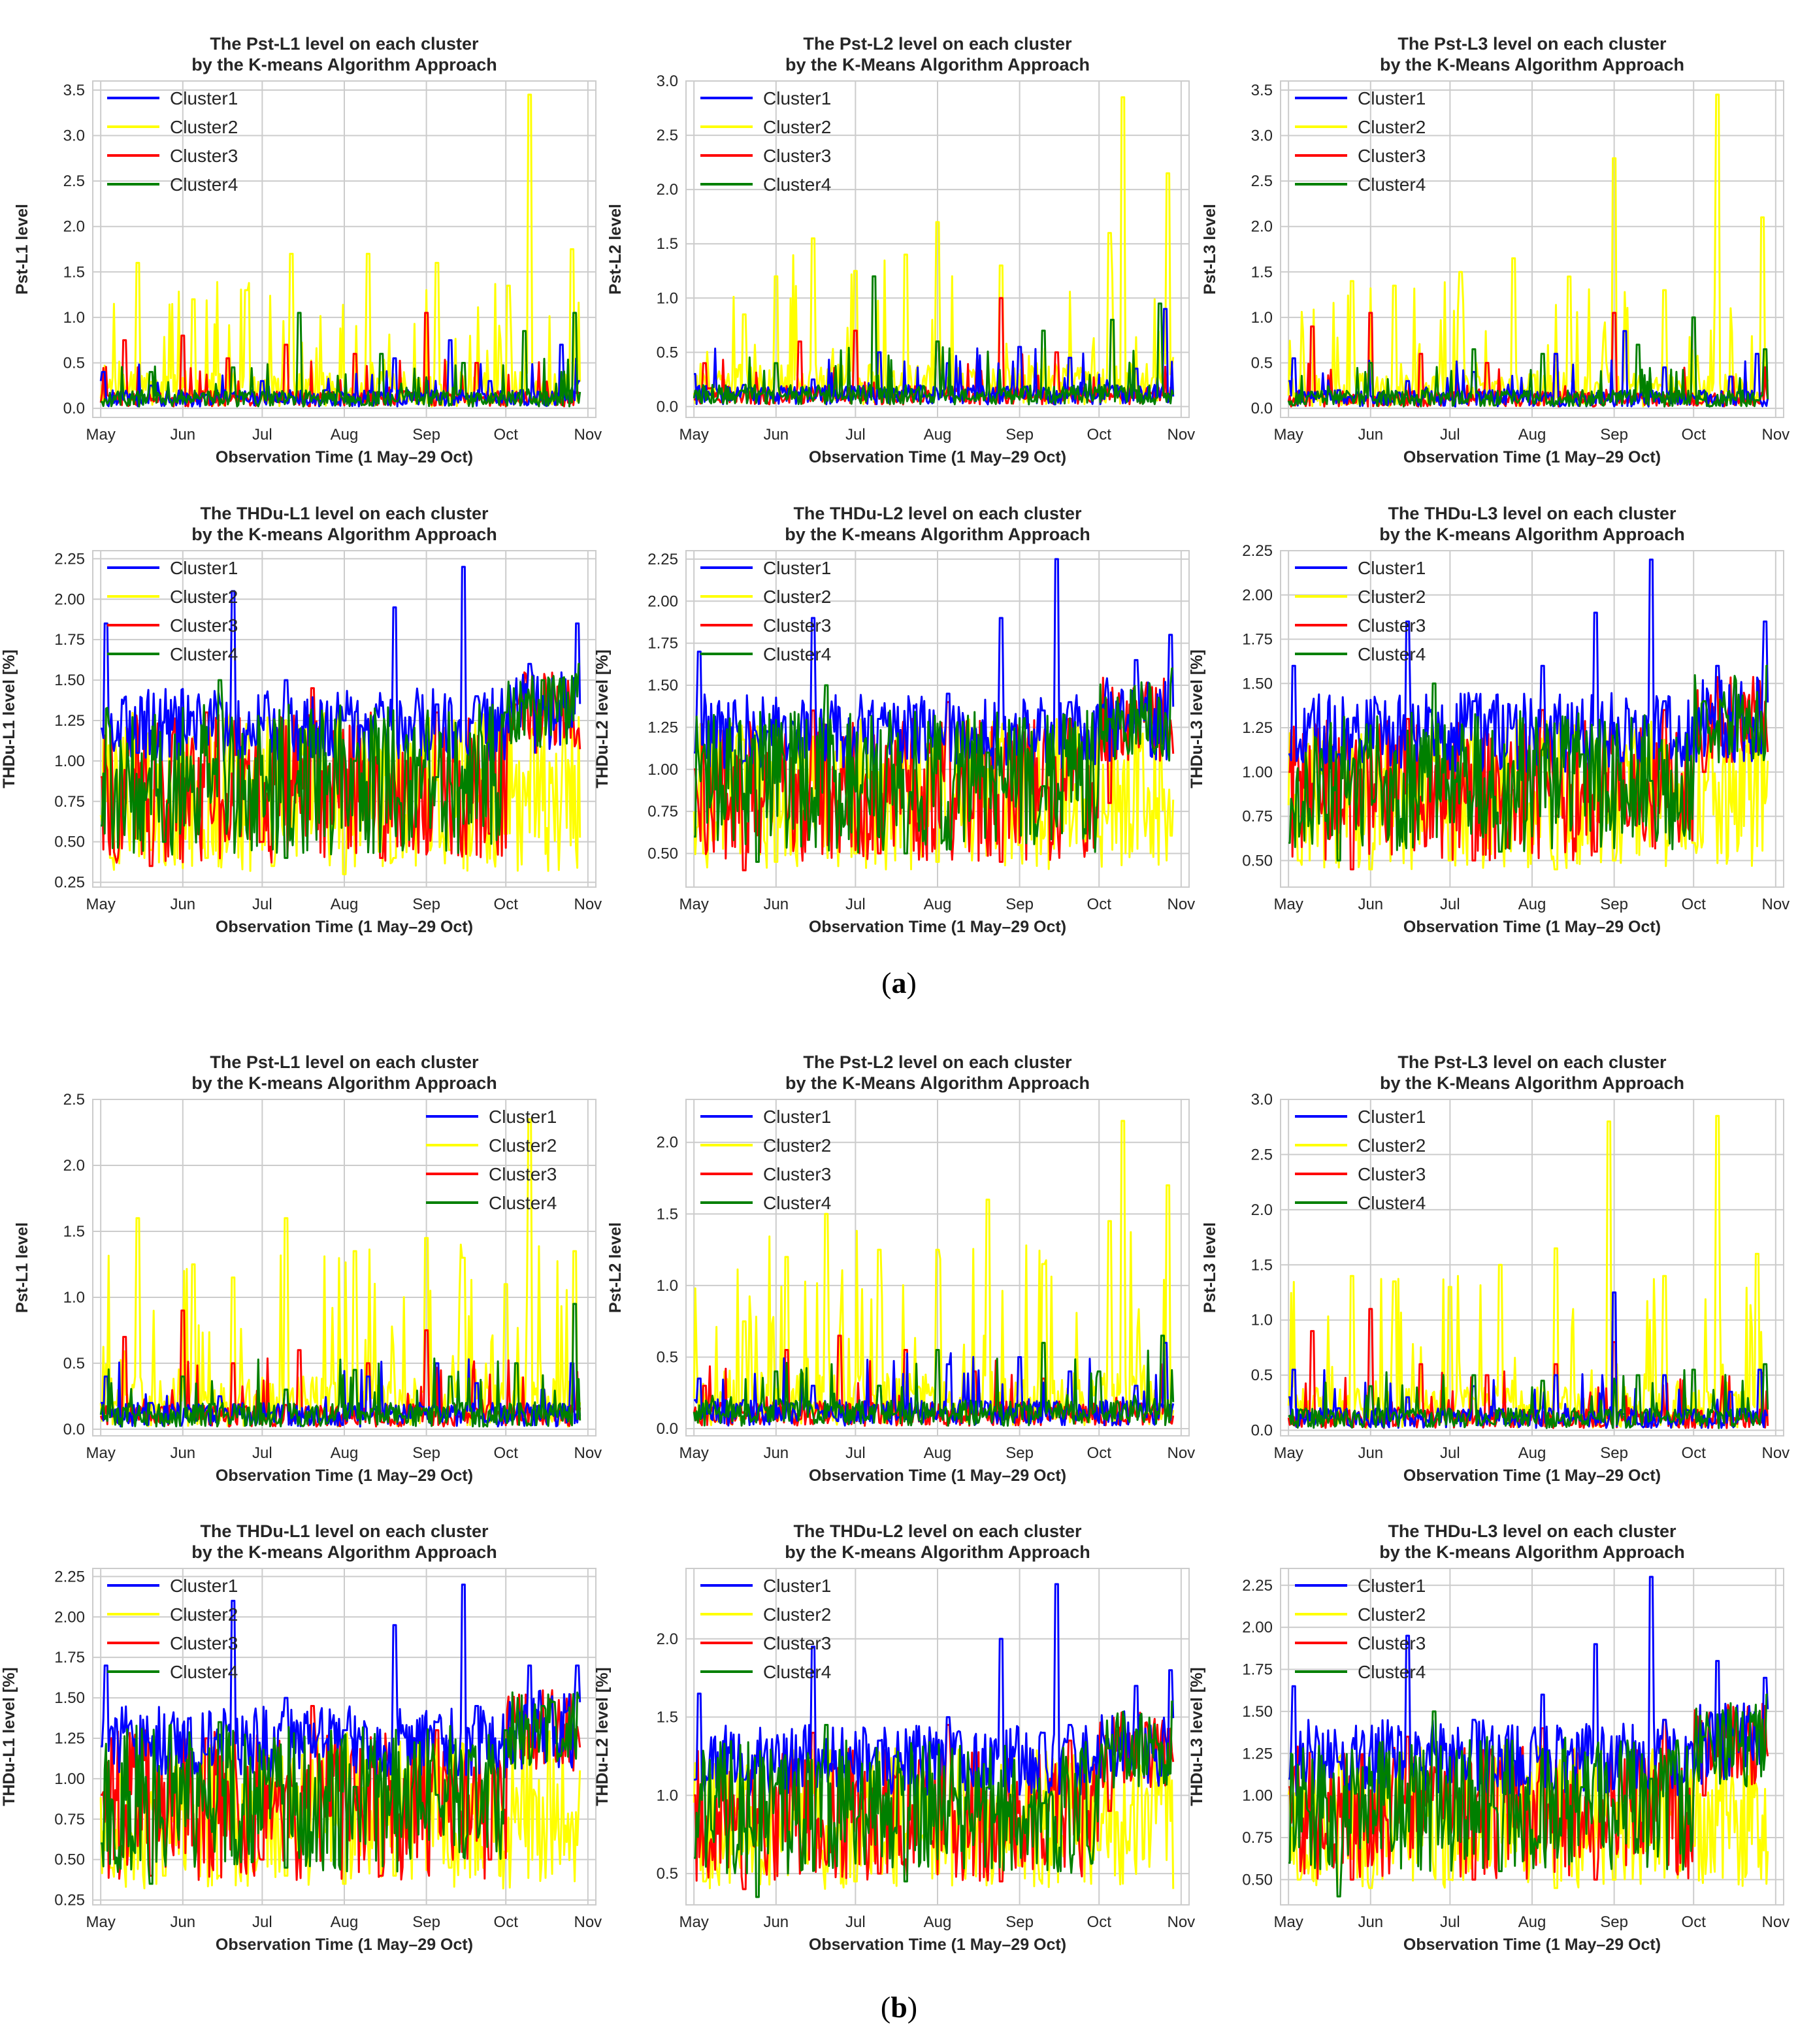 Image resolution: width=1798 pixels, height=2044 pixels. I want to click on series-line-cluster2, so click(934, 1273).